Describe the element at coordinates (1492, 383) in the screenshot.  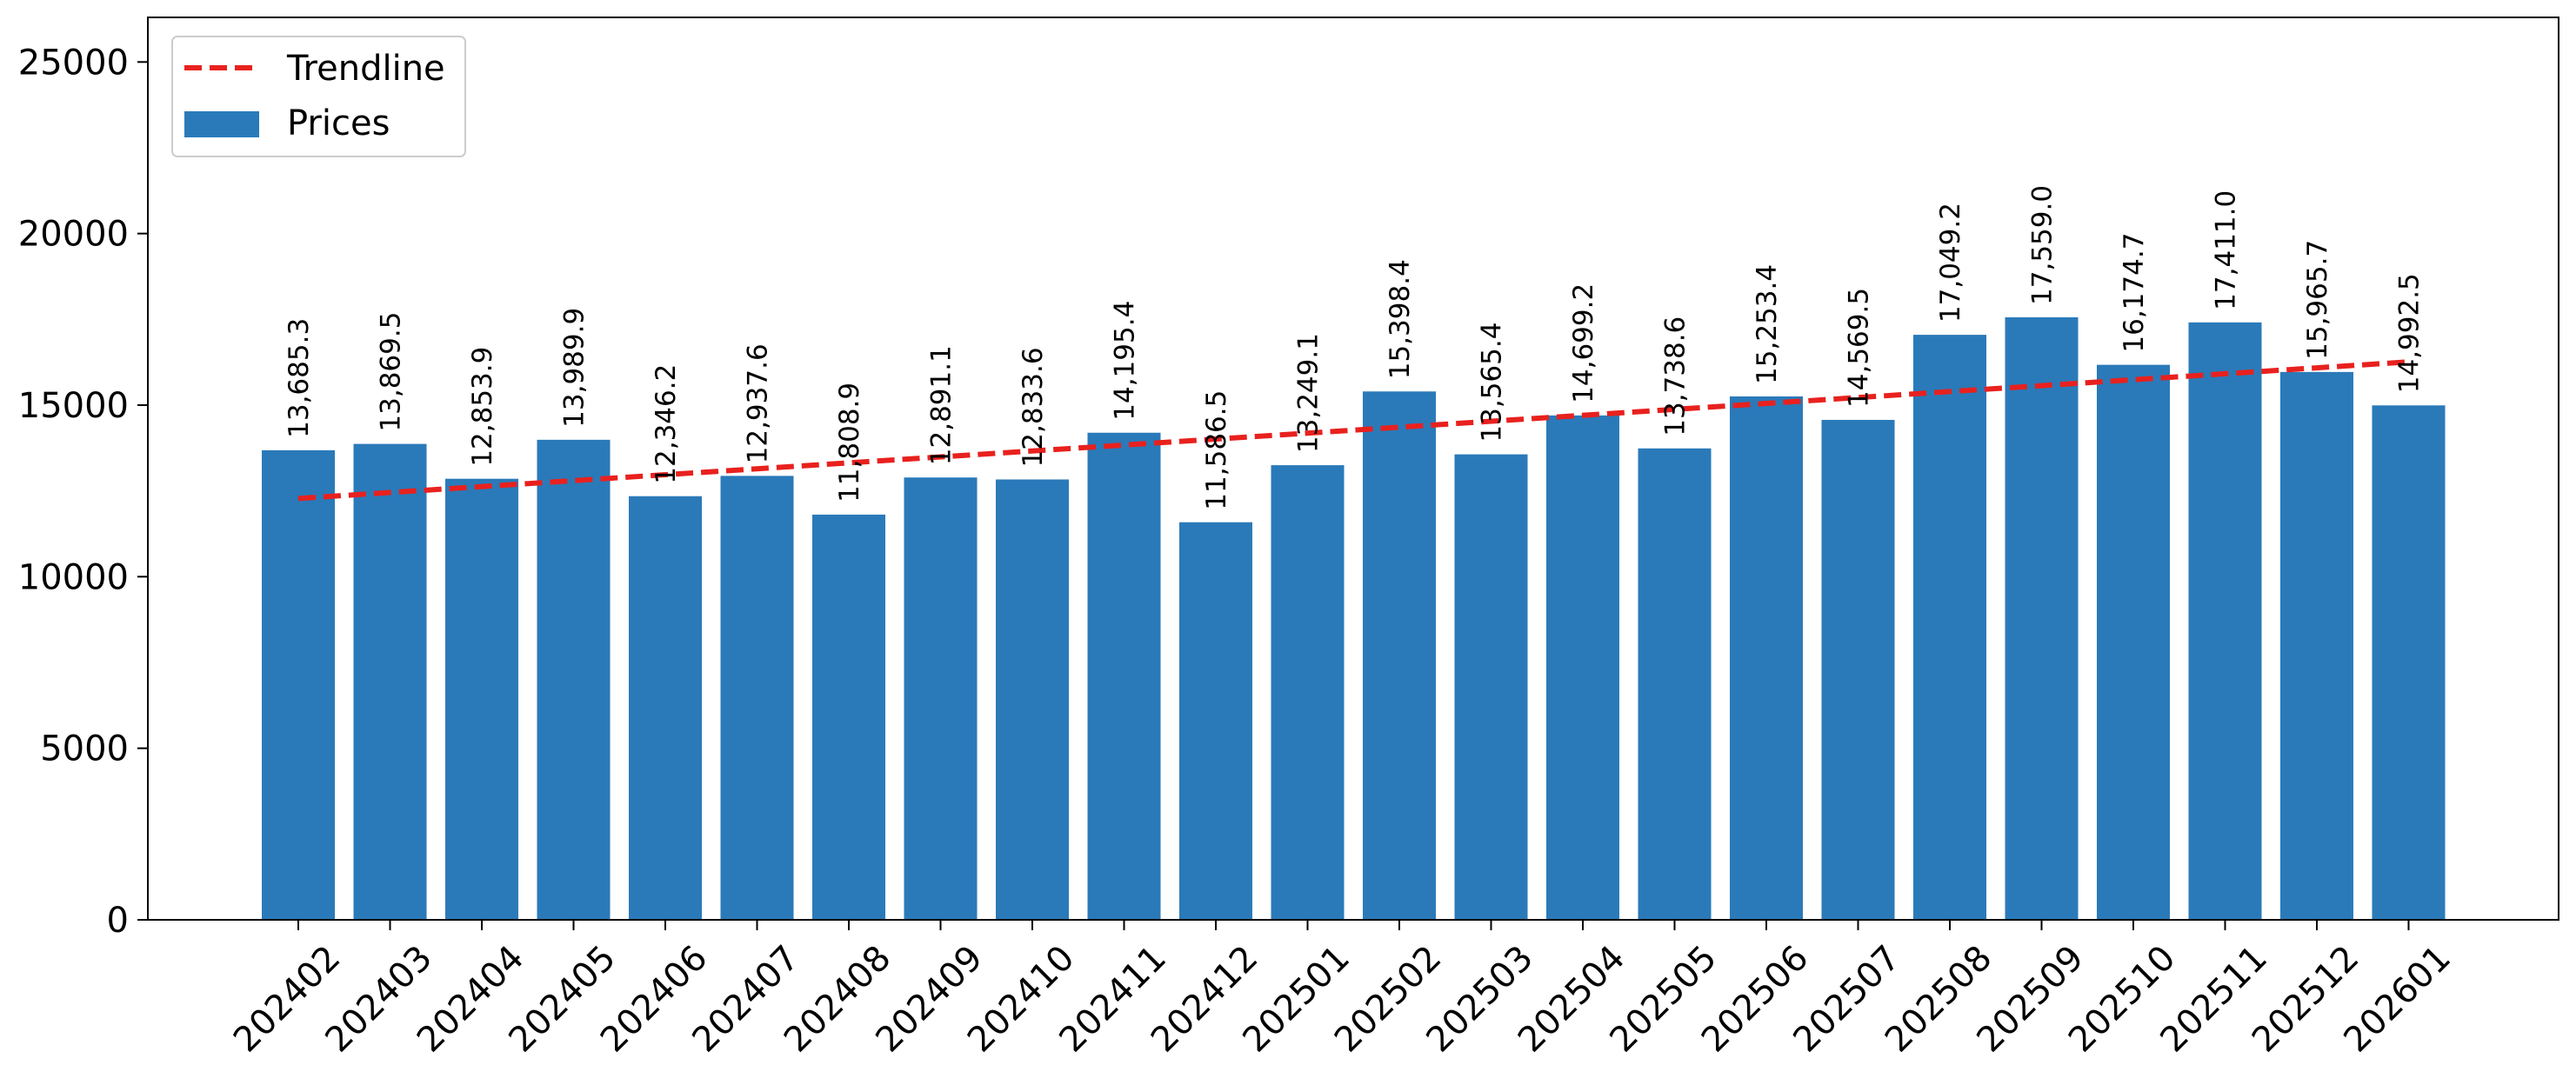
I see `bar-value-label: 13,565.4` at that location.